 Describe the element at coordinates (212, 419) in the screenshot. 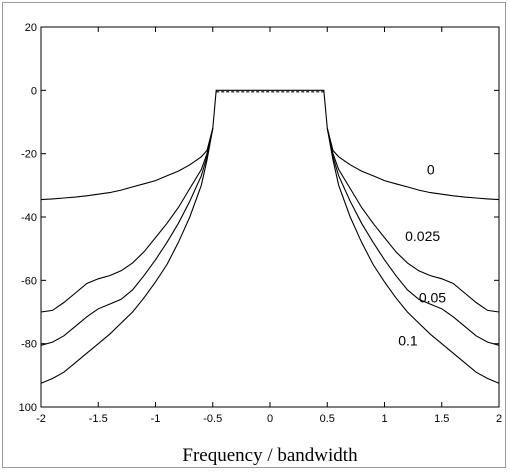

I see `x-tick-label: -0.5` at that location.